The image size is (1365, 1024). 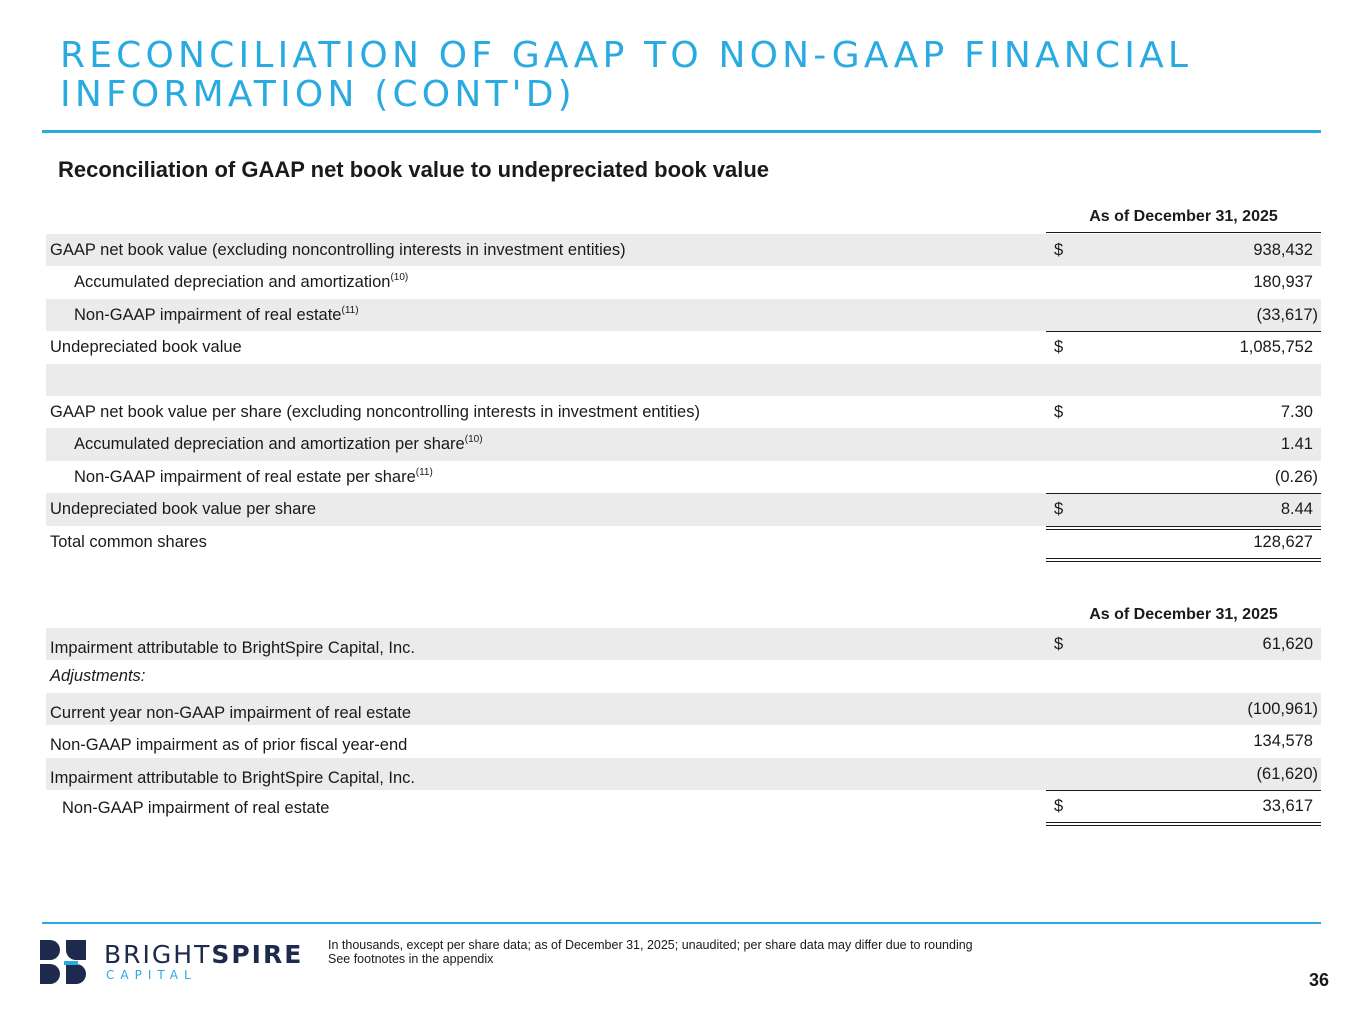 What do you see at coordinates (1276, 347) in the screenshot?
I see `row-value: 1,085,752` at bounding box center [1276, 347].